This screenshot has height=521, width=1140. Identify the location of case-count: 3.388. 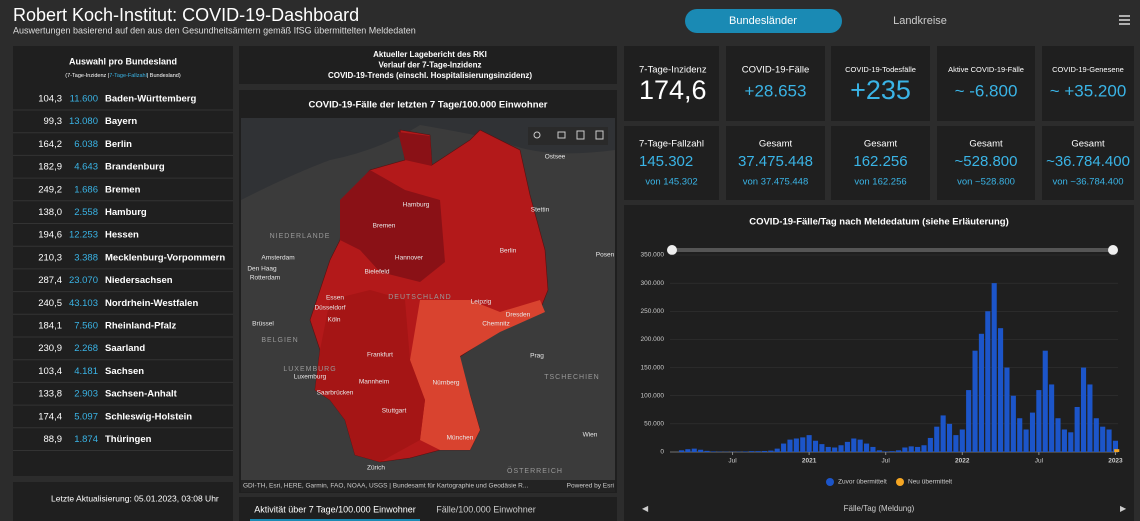
(86, 257).